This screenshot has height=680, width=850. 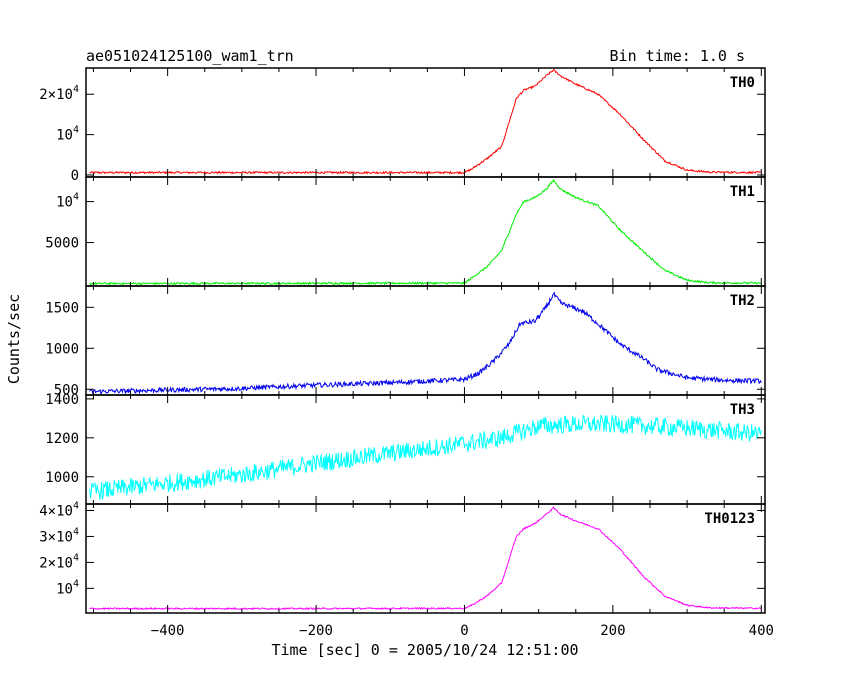 What do you see at coordinates (75, 176) in the screenshot?
I see `y-tick-label: 0` at bounding box center [75, 176].